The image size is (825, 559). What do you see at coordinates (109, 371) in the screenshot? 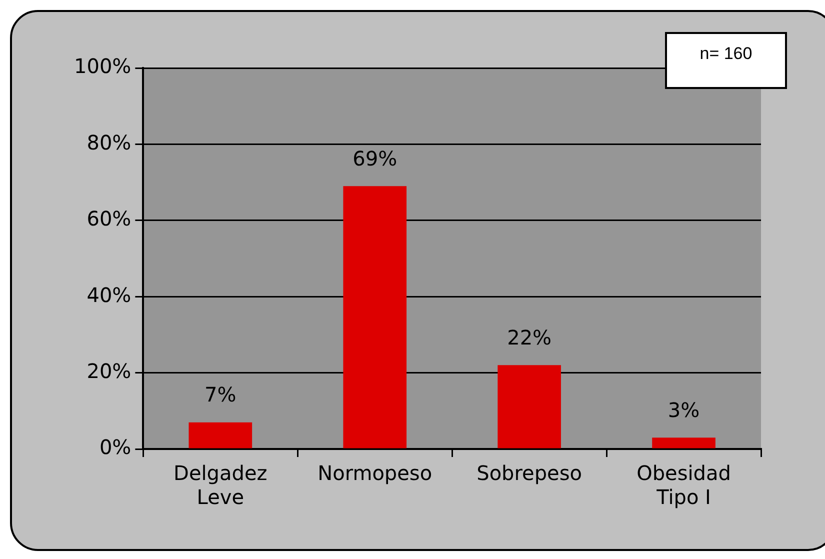
I see `y-tick-label: 20%` at bounding box center [109, 371].